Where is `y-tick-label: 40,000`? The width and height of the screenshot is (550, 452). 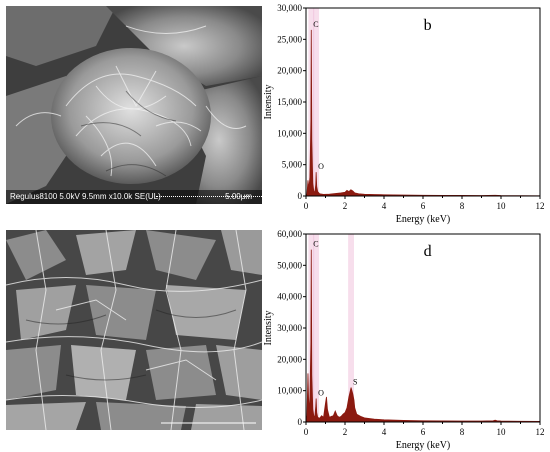 y-tick-label: 40,000 is located at coordinates (289, 297).